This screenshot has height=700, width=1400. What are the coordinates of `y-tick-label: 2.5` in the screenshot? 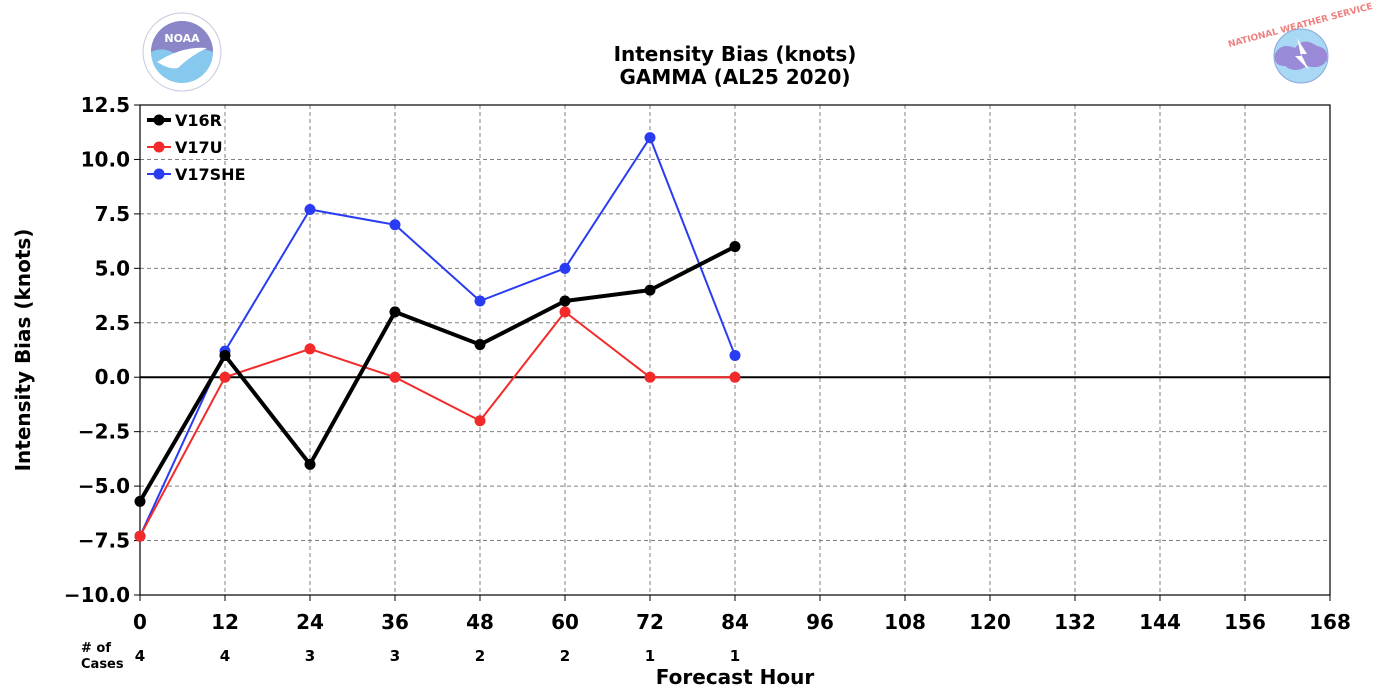 It's located at (112, 323).